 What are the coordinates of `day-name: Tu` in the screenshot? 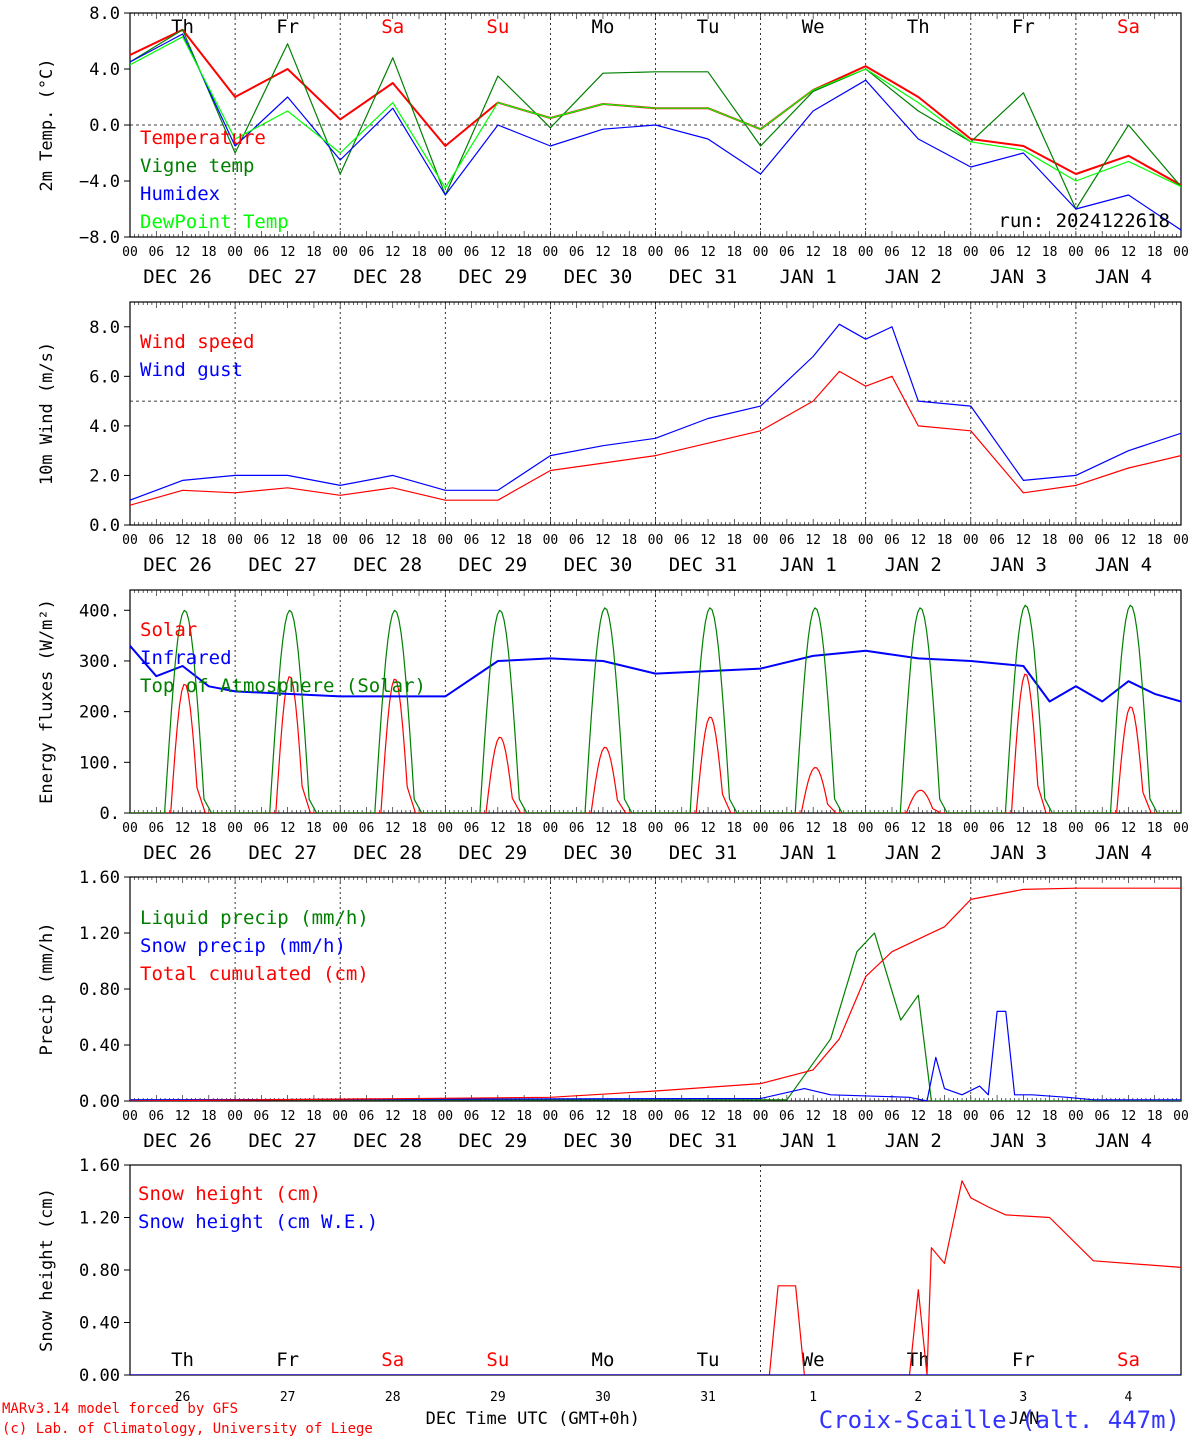 It's located at (708, 27).